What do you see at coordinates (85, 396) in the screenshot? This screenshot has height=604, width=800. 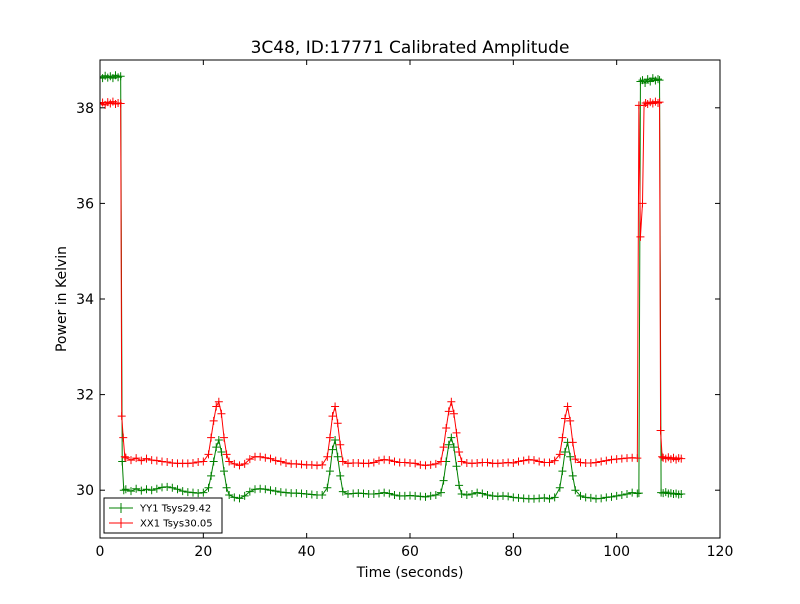 I see `y-tick-label: 32` at bounding box center [85, 396].